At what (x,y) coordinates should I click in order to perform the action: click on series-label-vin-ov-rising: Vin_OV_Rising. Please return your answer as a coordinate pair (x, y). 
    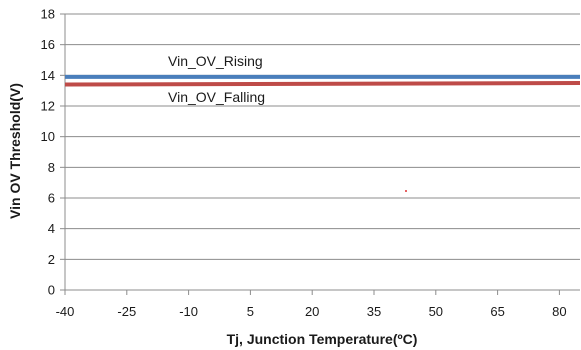
    Looking at the image, I should click on (215, 61).